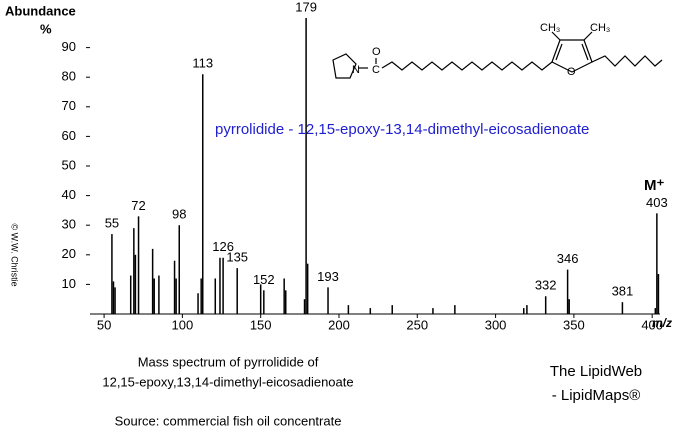 This screenshot has height=440, width=681. What do you see at coordinates (657, 202) in the screenshot?
I see `peak-label: 403` at bounding box center [657, 202].